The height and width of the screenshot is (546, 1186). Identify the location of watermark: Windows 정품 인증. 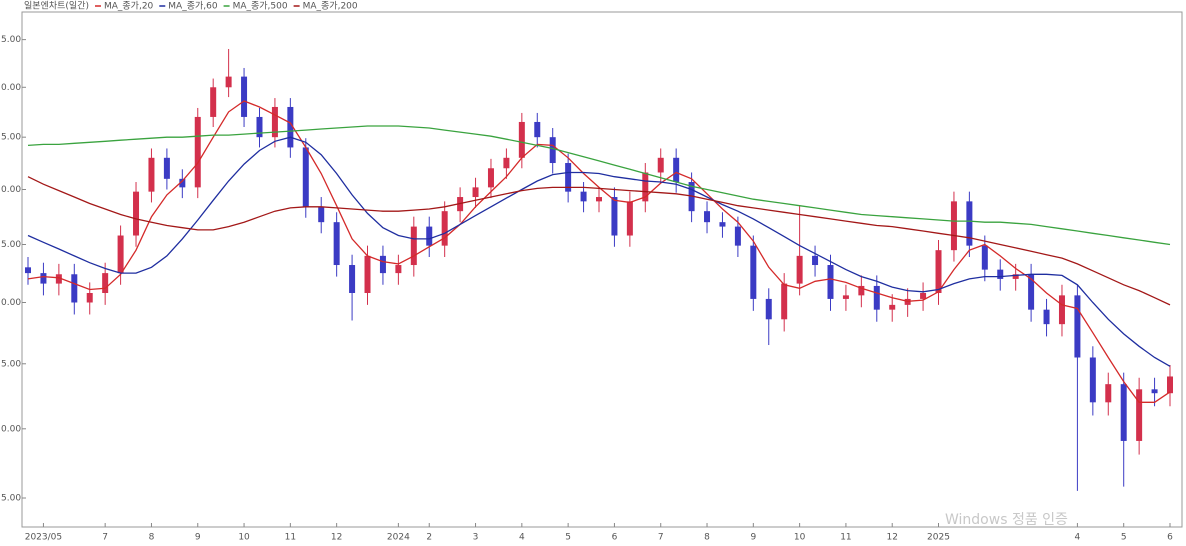
(1006, 520).